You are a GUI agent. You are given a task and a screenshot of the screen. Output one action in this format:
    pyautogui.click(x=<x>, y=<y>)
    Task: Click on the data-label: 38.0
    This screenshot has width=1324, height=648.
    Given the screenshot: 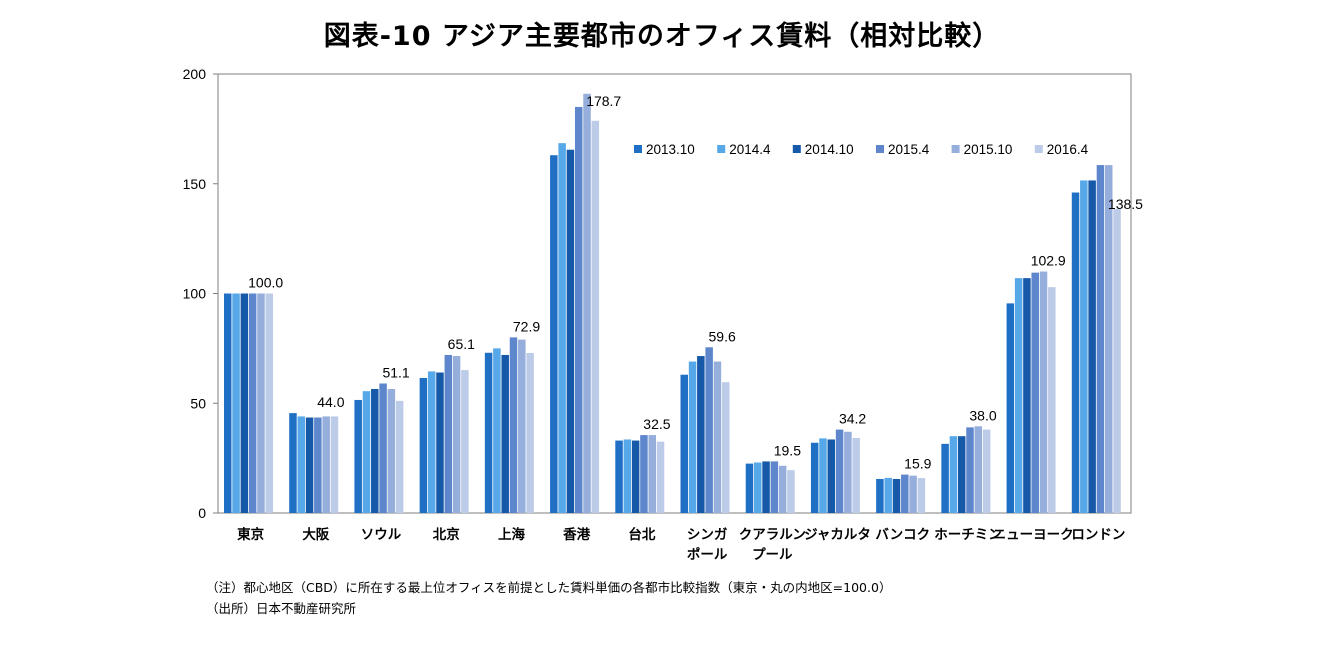 What is the action you would take?
    pyautogui.click(x=982, y=415)
    